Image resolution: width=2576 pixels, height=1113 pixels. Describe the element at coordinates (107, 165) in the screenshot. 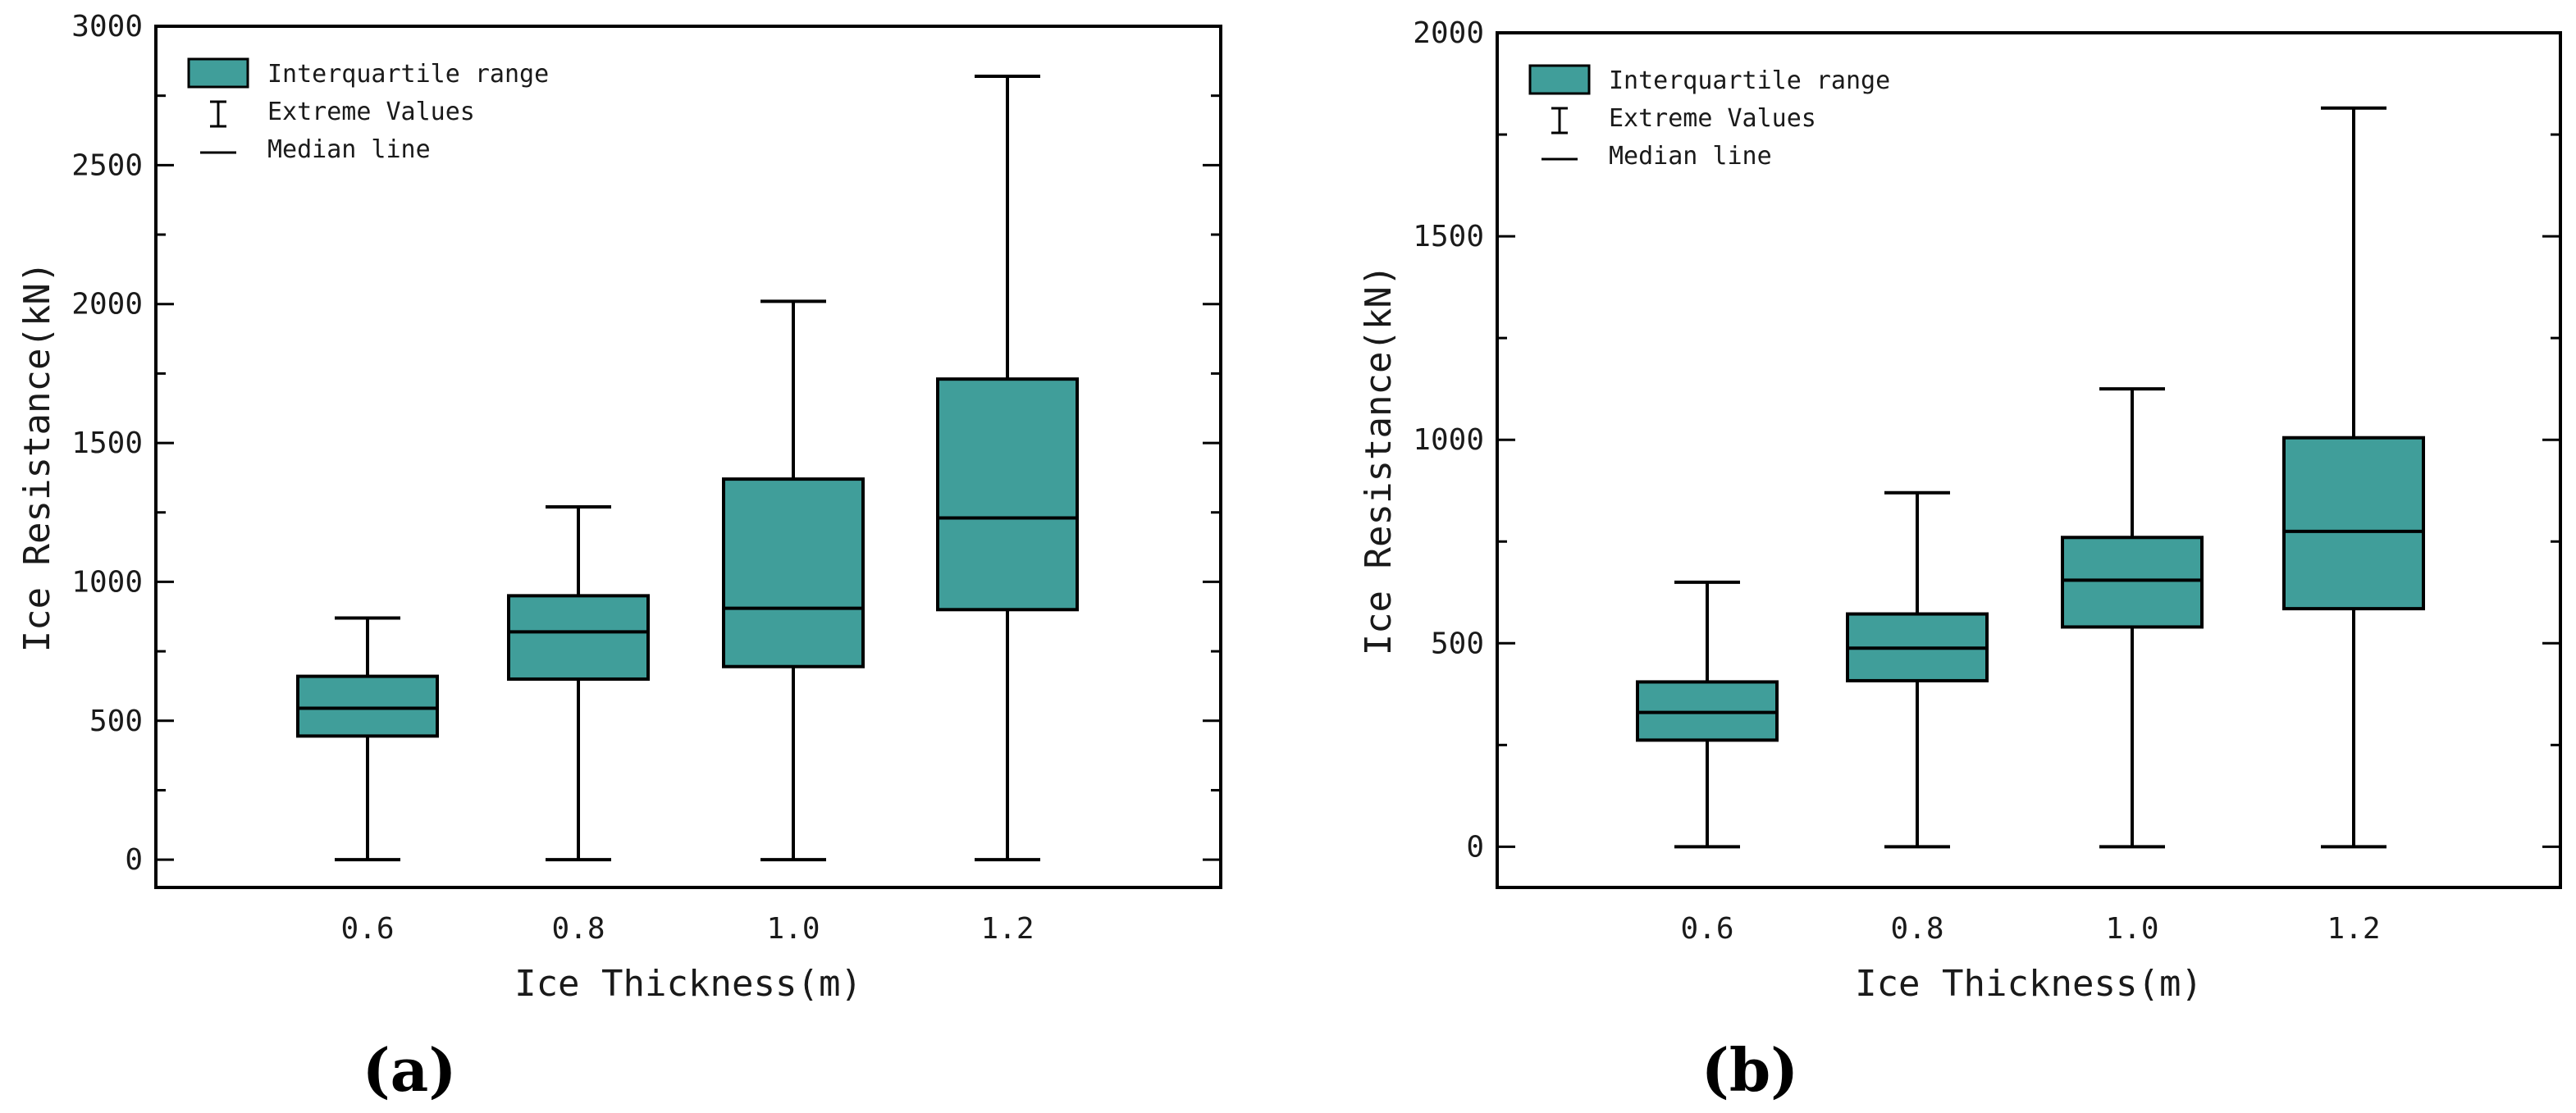

I see `y-tick-label: 2500` at that location.